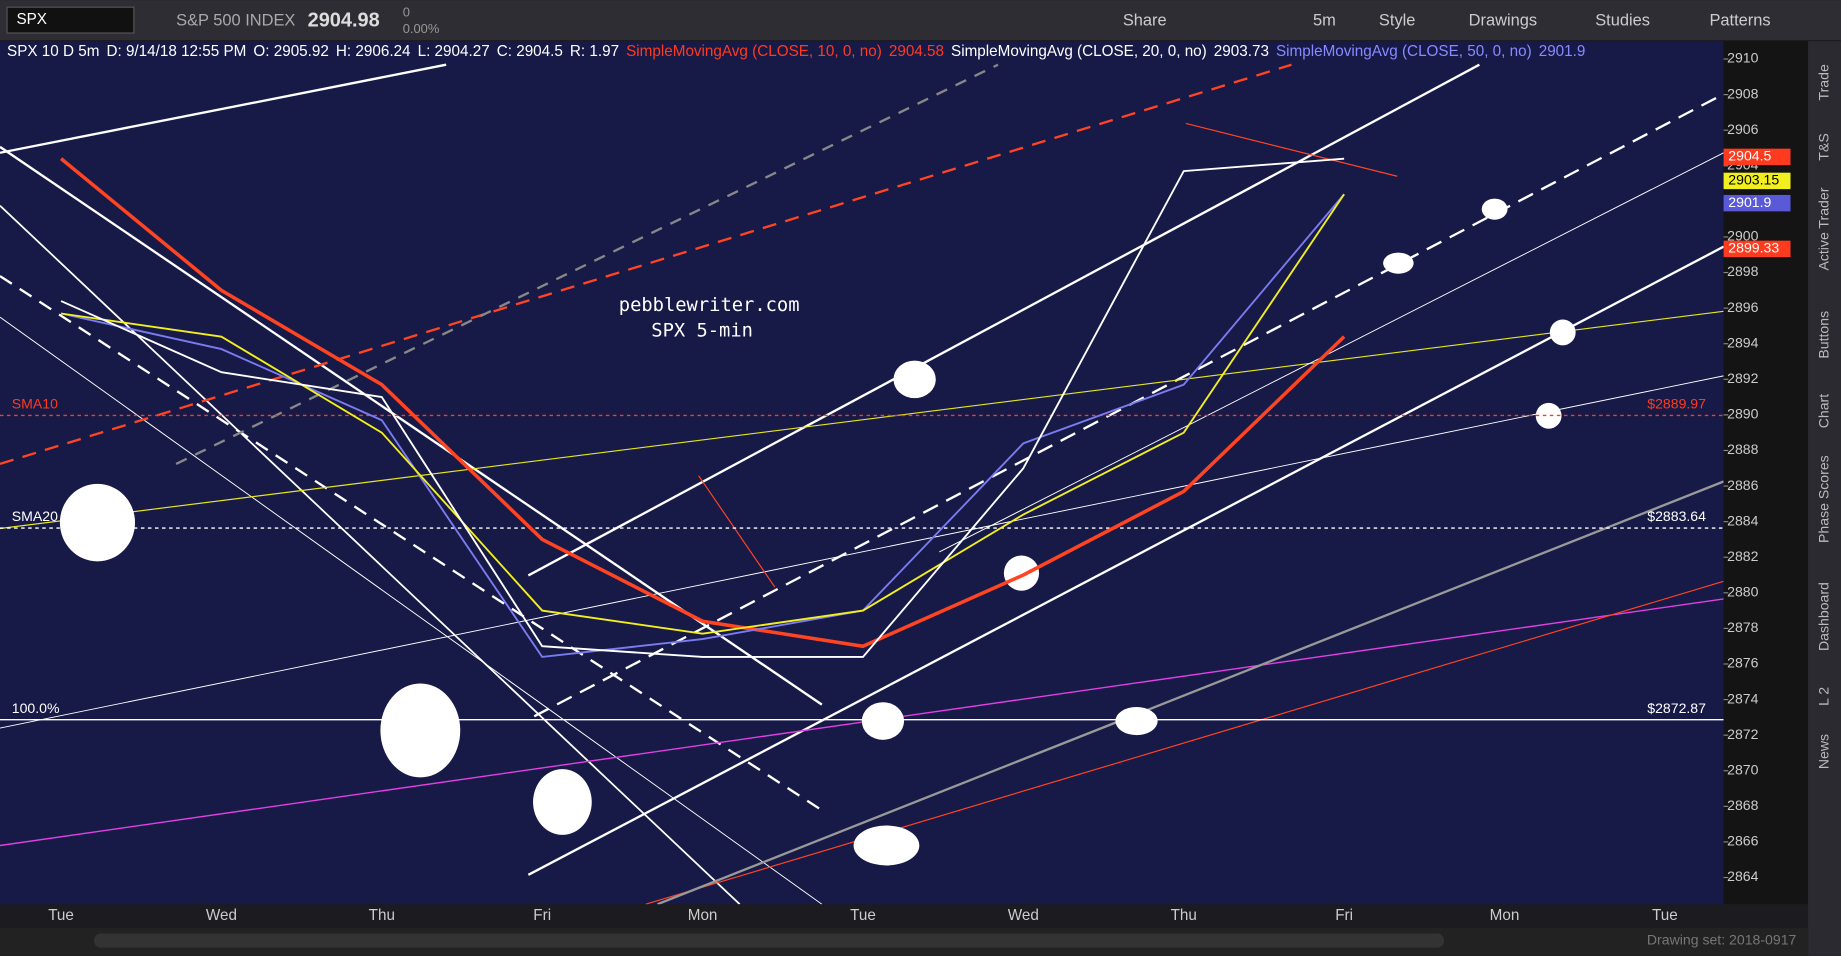  I want to click on scroll-thumb, so click(769, 940).